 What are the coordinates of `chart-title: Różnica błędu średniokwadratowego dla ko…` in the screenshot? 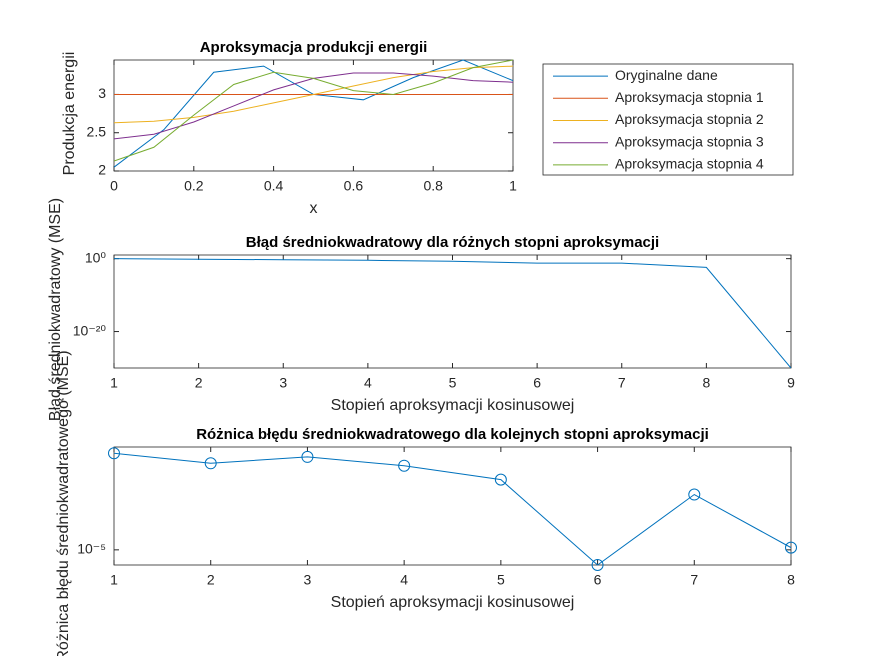 It's located at (452, 434).